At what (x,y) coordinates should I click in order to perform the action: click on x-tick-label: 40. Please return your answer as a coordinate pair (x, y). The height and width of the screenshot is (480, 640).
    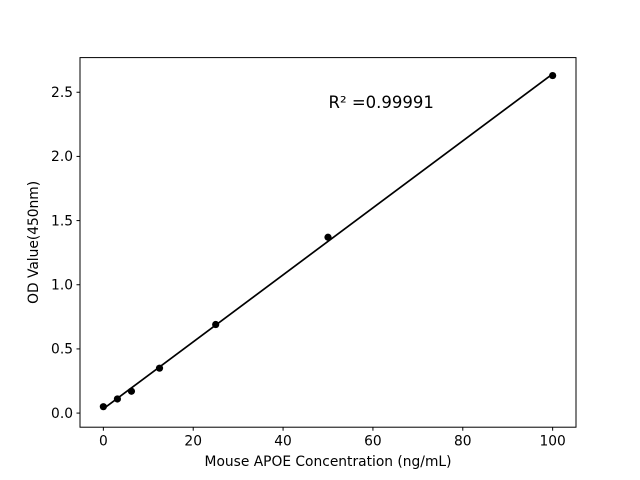
    Looking at the image, I should click on (283, 442).